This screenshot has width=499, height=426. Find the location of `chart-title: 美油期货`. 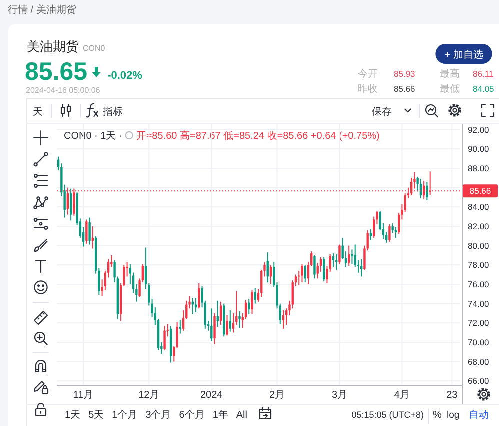

chart-title: 美油期货 is located at coordinates (53, 46).